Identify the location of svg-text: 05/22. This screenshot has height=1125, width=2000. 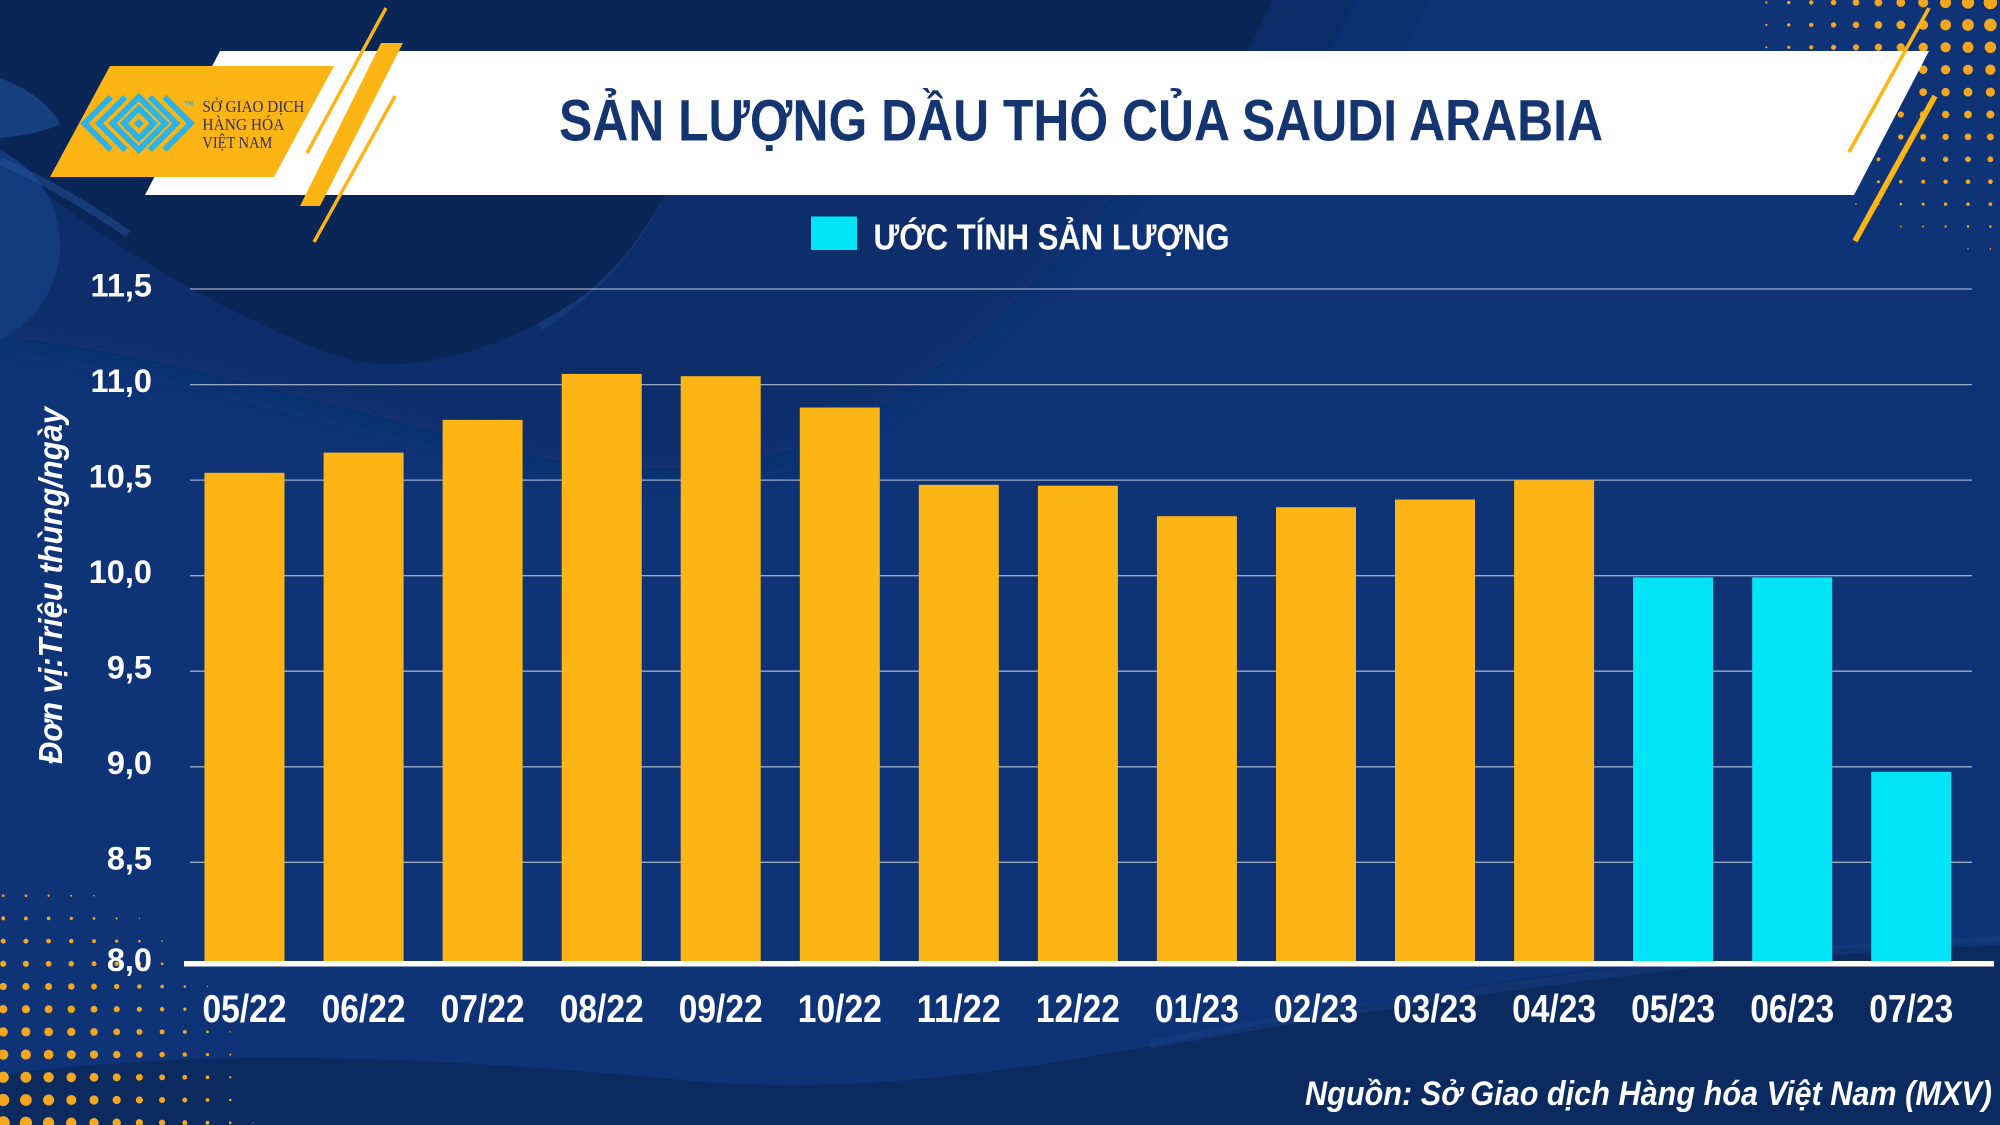
(245, 1009).